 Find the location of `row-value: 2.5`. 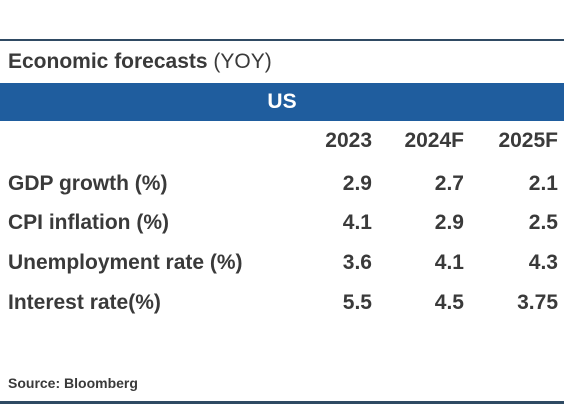

row-value: 2.5 is located at coordinates (543, 222).